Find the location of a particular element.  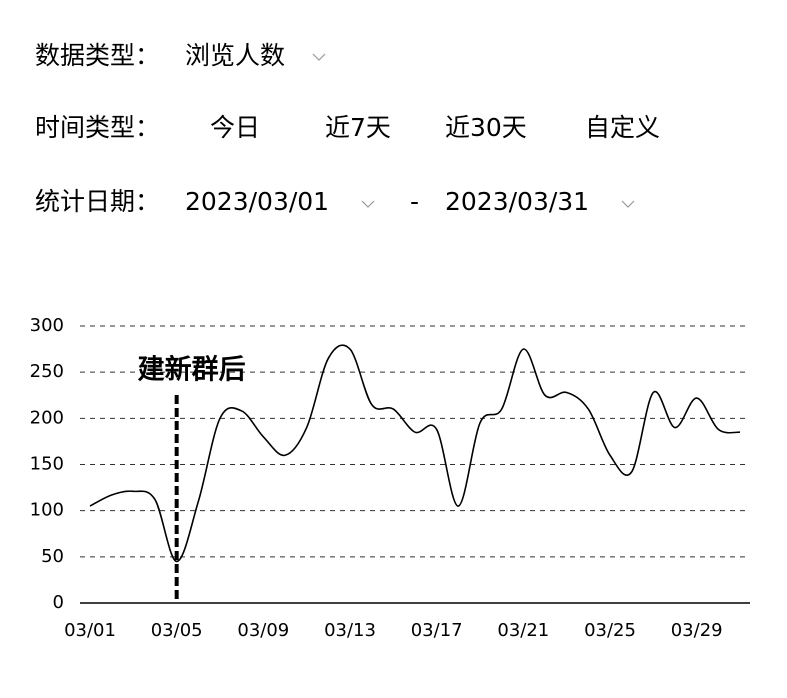

x-tick-label: 03/29 is located at coordinates (697, 630).